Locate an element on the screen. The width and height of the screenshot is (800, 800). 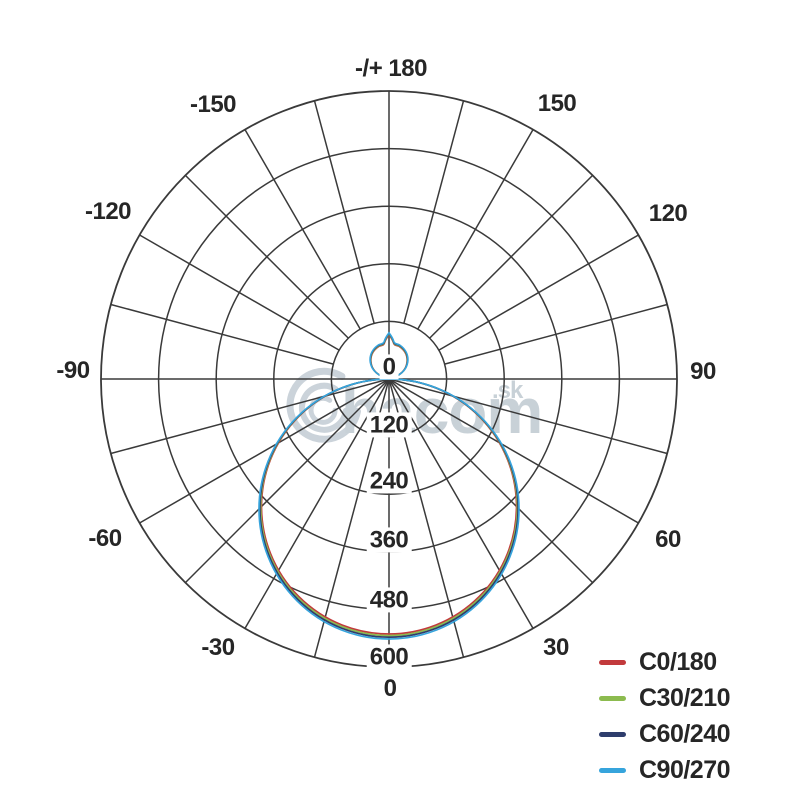
legend-label-c30-210: C30/210 is located at coordinates (685, 697).